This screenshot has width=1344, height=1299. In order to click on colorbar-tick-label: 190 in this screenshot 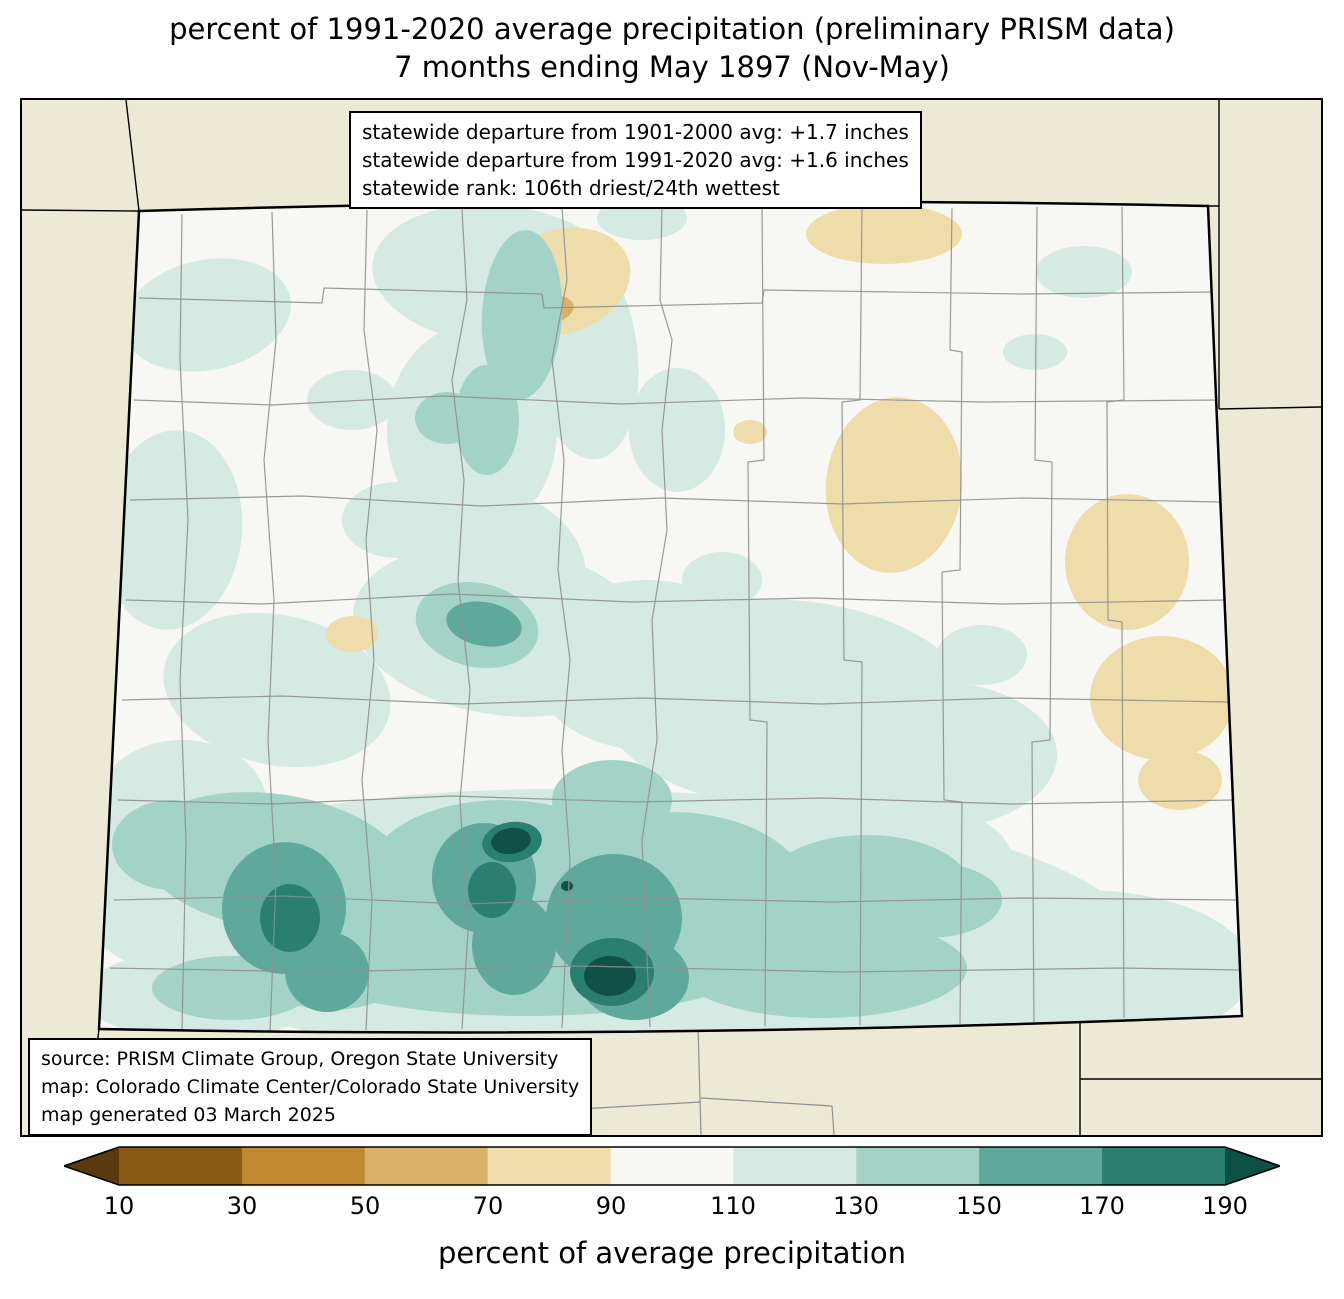, I will do `click(1225, 1206)`.